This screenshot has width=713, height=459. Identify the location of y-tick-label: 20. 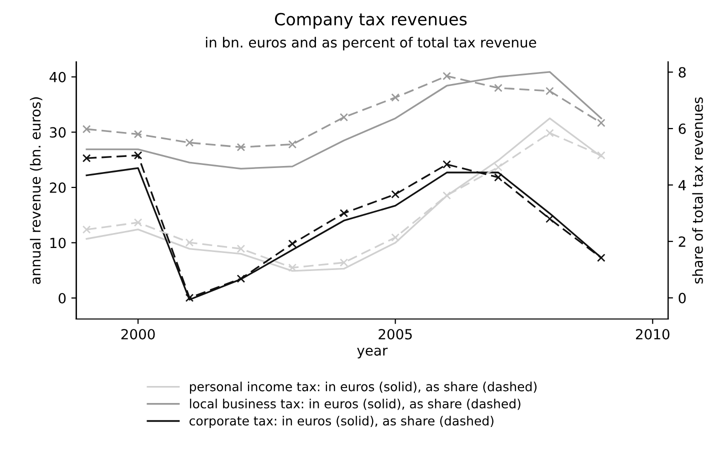
(58, 187).